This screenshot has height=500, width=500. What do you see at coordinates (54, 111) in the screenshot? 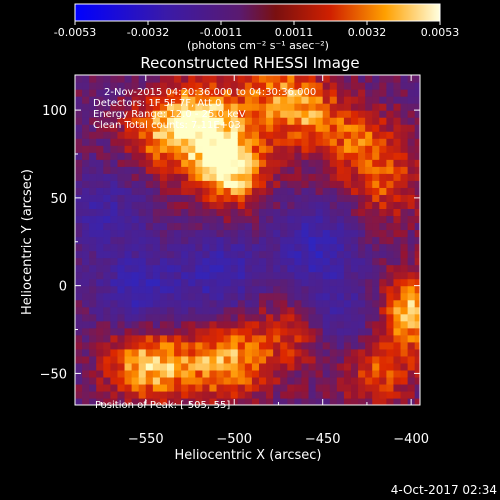
I see `y-tick-label: 100` at bounding box center [54, 111].